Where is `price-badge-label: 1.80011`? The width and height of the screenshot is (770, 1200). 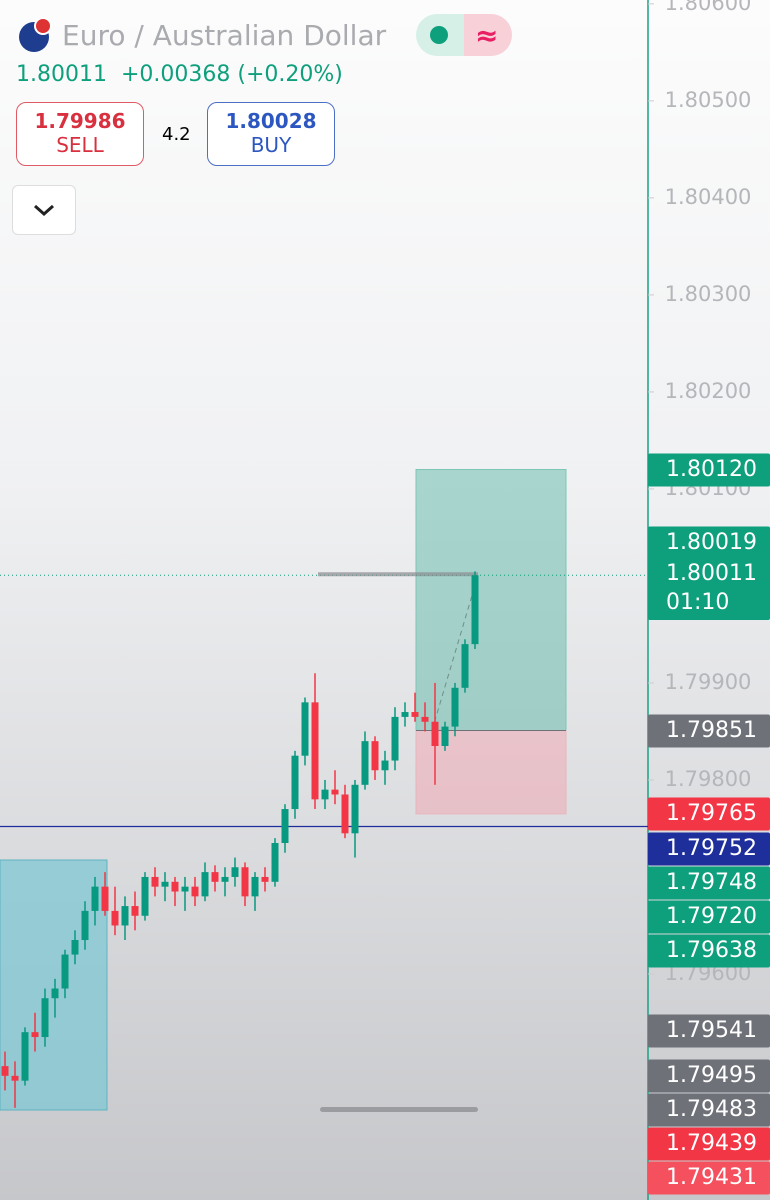
price-badge-label: 1.80011 is located at coordinates (711, 573).